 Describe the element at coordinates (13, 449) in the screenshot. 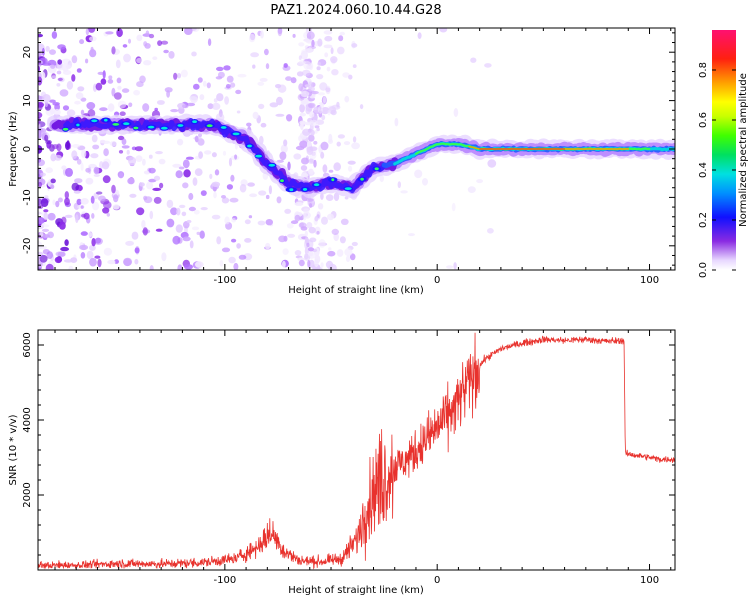

I see `snr-y-axis-label: SNR (10 * v/v)` at that location.